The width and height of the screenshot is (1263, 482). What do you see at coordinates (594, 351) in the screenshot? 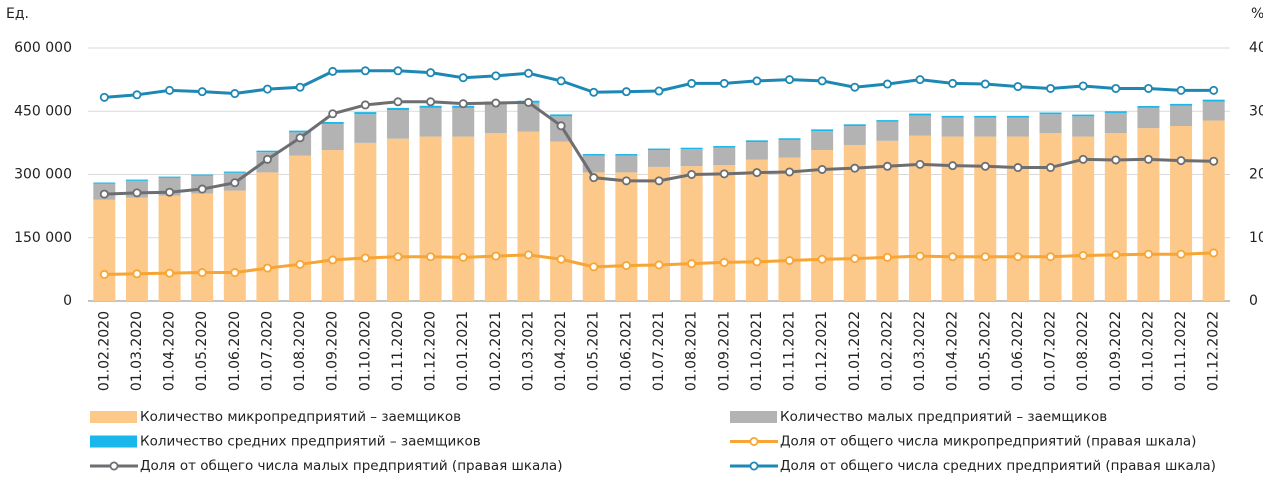
I see `x-tick-label: 01.05.2021` at bounding box center [594, 351].